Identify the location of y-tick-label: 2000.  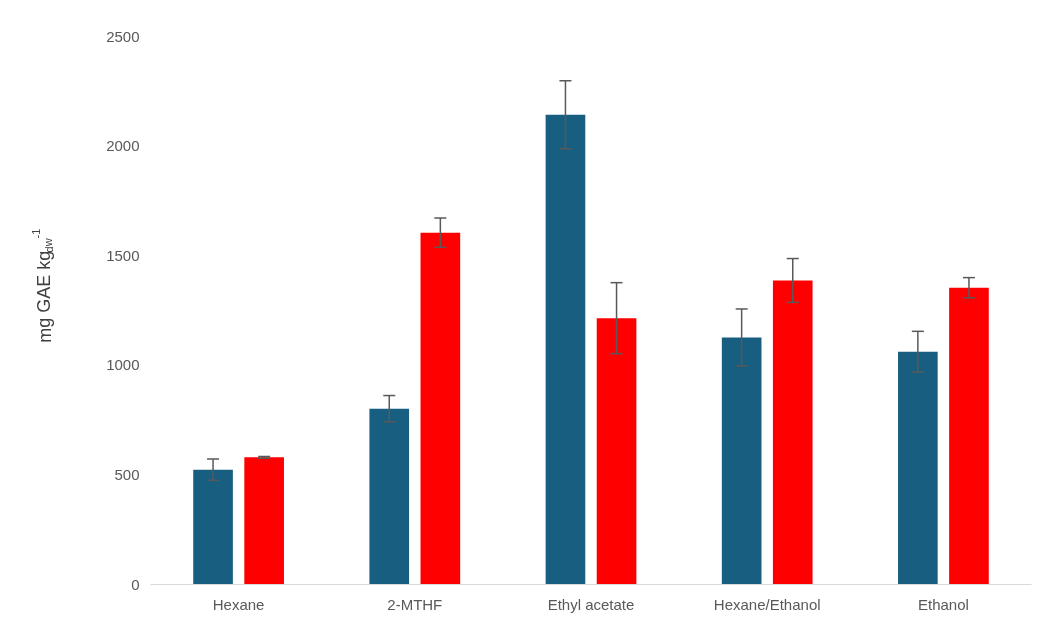
(123, 146).